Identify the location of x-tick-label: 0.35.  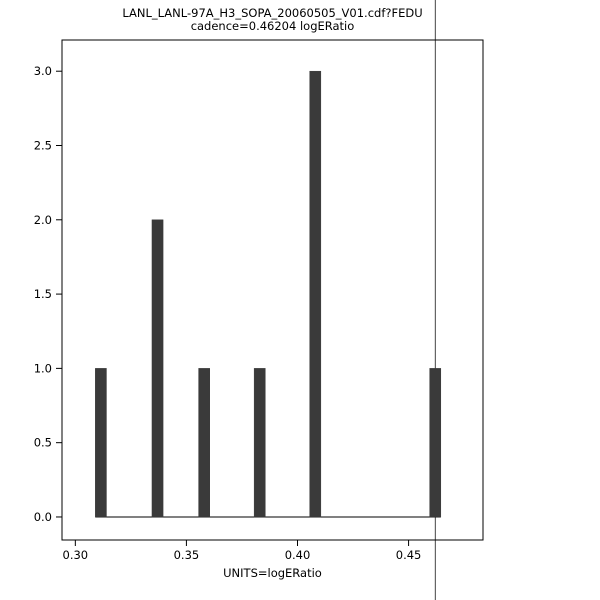
(187, 555).